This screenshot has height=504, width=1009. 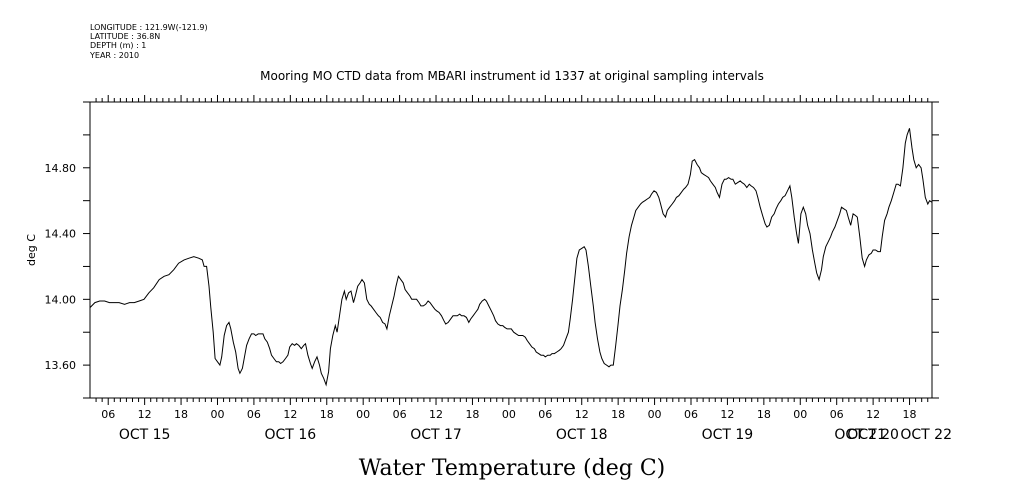 I want to click on date-label: OCT 16, so click(x=291, y=435).